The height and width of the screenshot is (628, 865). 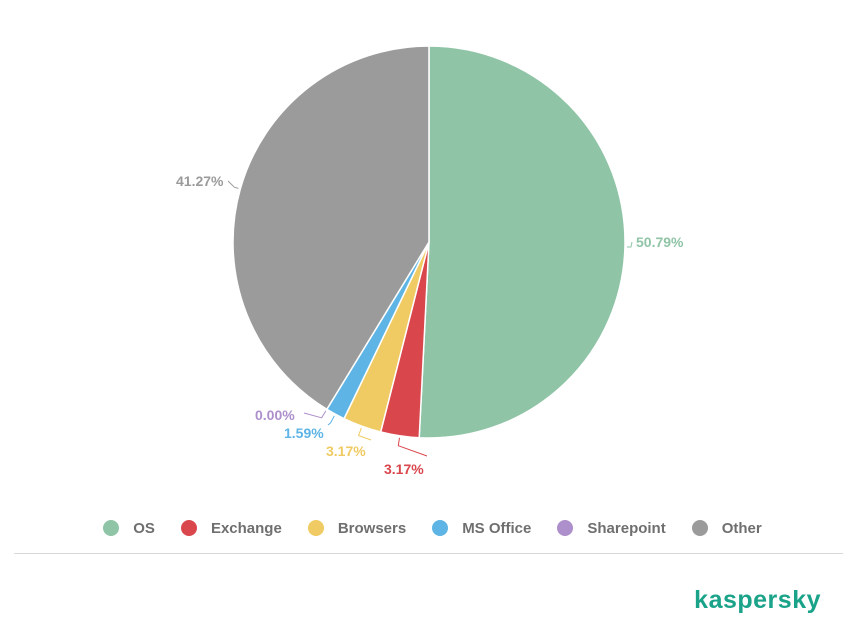 I want to click on legend-label-ms-office: MS Office, so click(x=497, y=528).